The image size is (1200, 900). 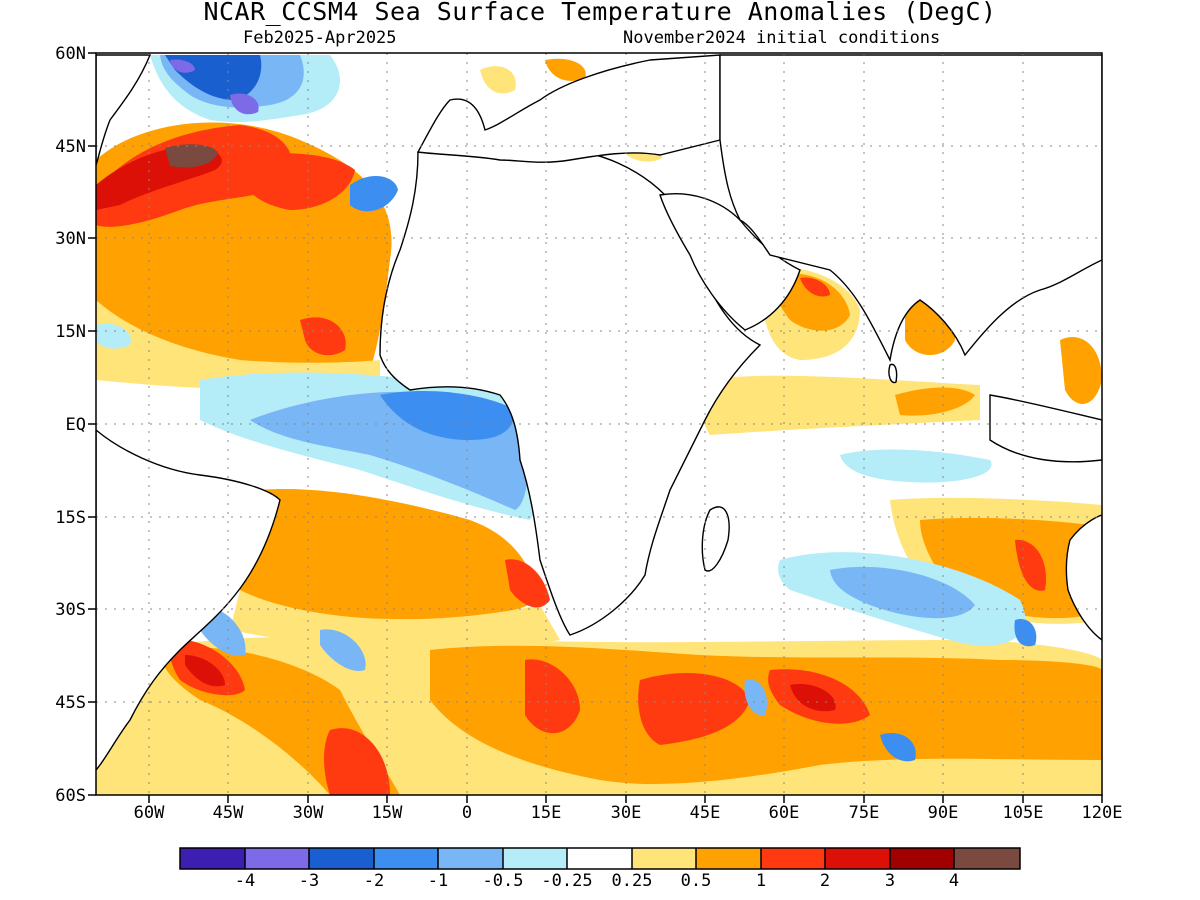 What do you see at coordinates (935, 401) in the screenshot?
I see `warm-east-indian` at bounding box center [935, 401].